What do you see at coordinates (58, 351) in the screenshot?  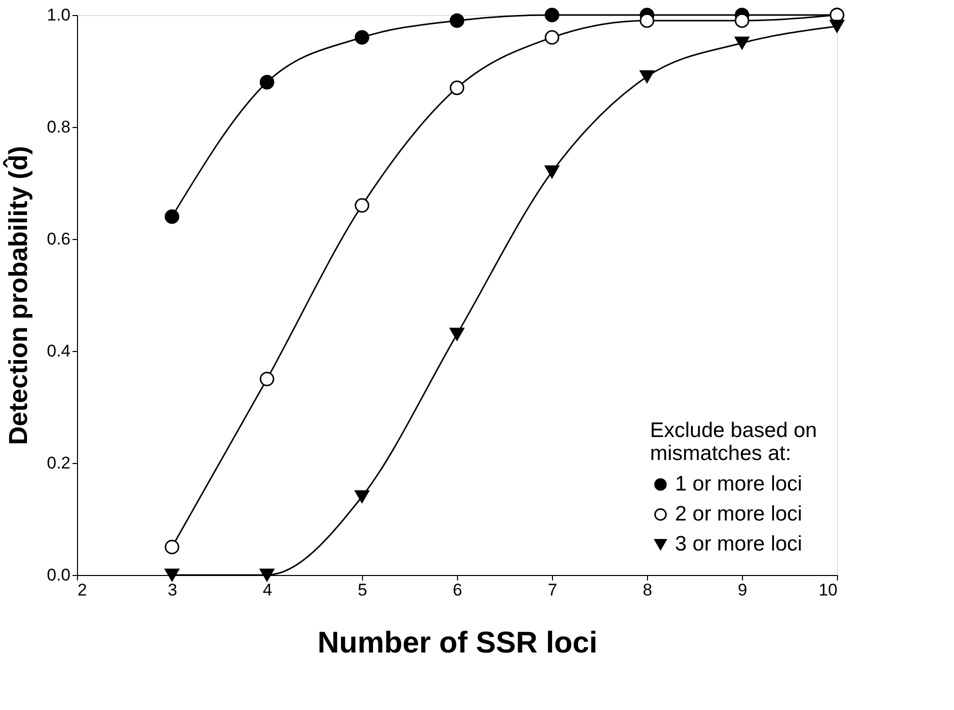 I see `y-tick-label: 0.4` at bounding box center [58, 351].